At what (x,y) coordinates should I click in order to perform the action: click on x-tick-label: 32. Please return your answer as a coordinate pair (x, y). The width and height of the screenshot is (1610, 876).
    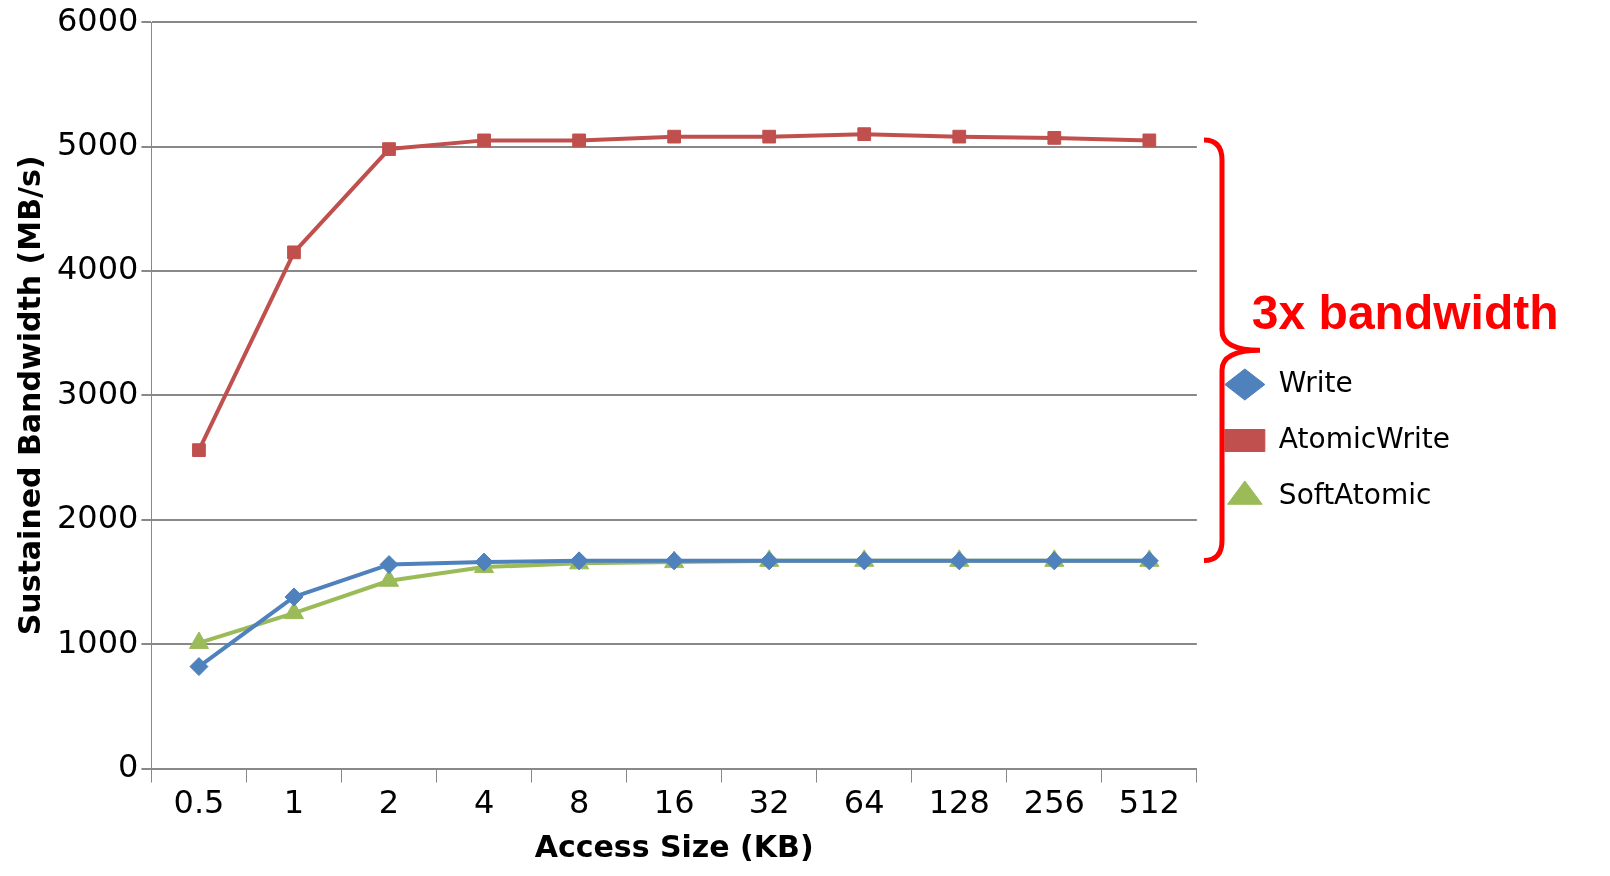
    Looking at the image, I should click on (769, 802).